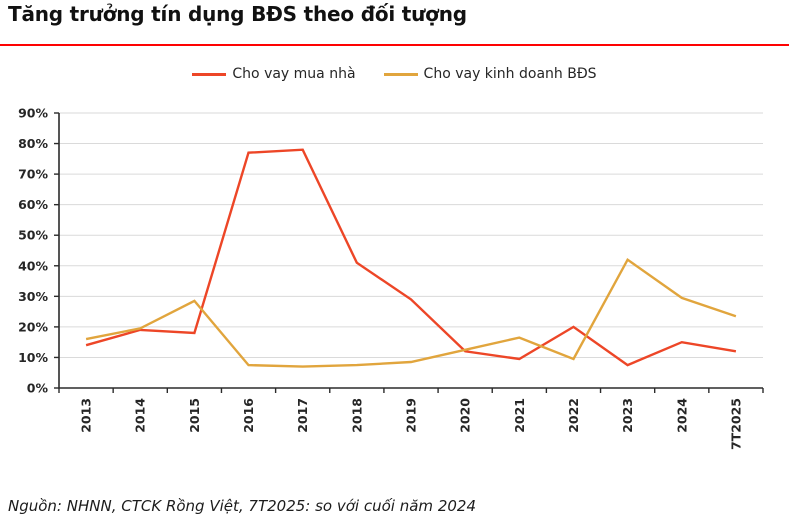  Describe the element at coordinates (400, 74) in the screenshot. I see `legend-line-swatch-gold` at that location.